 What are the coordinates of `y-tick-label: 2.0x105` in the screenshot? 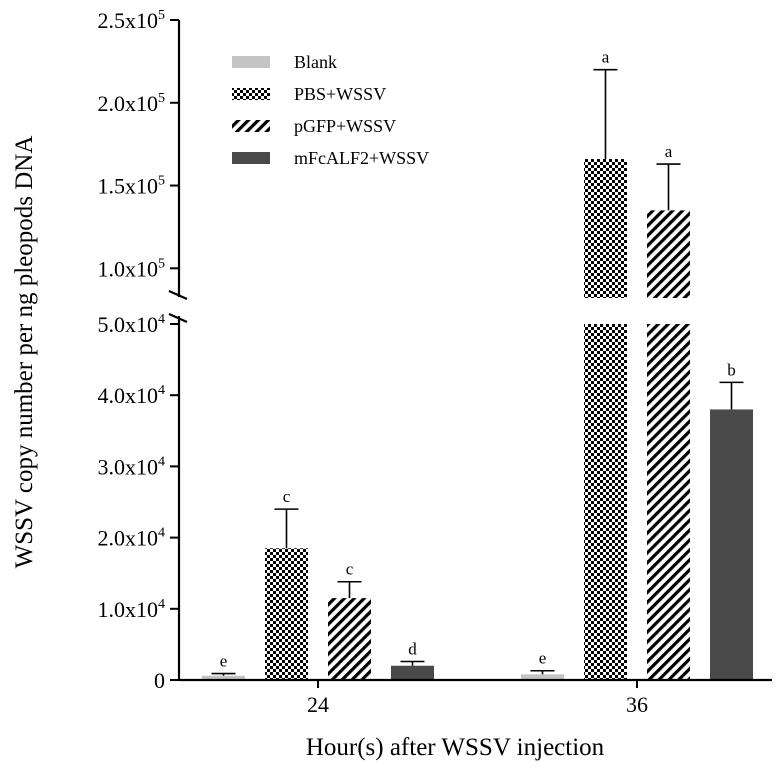 It's located at (132, 103).